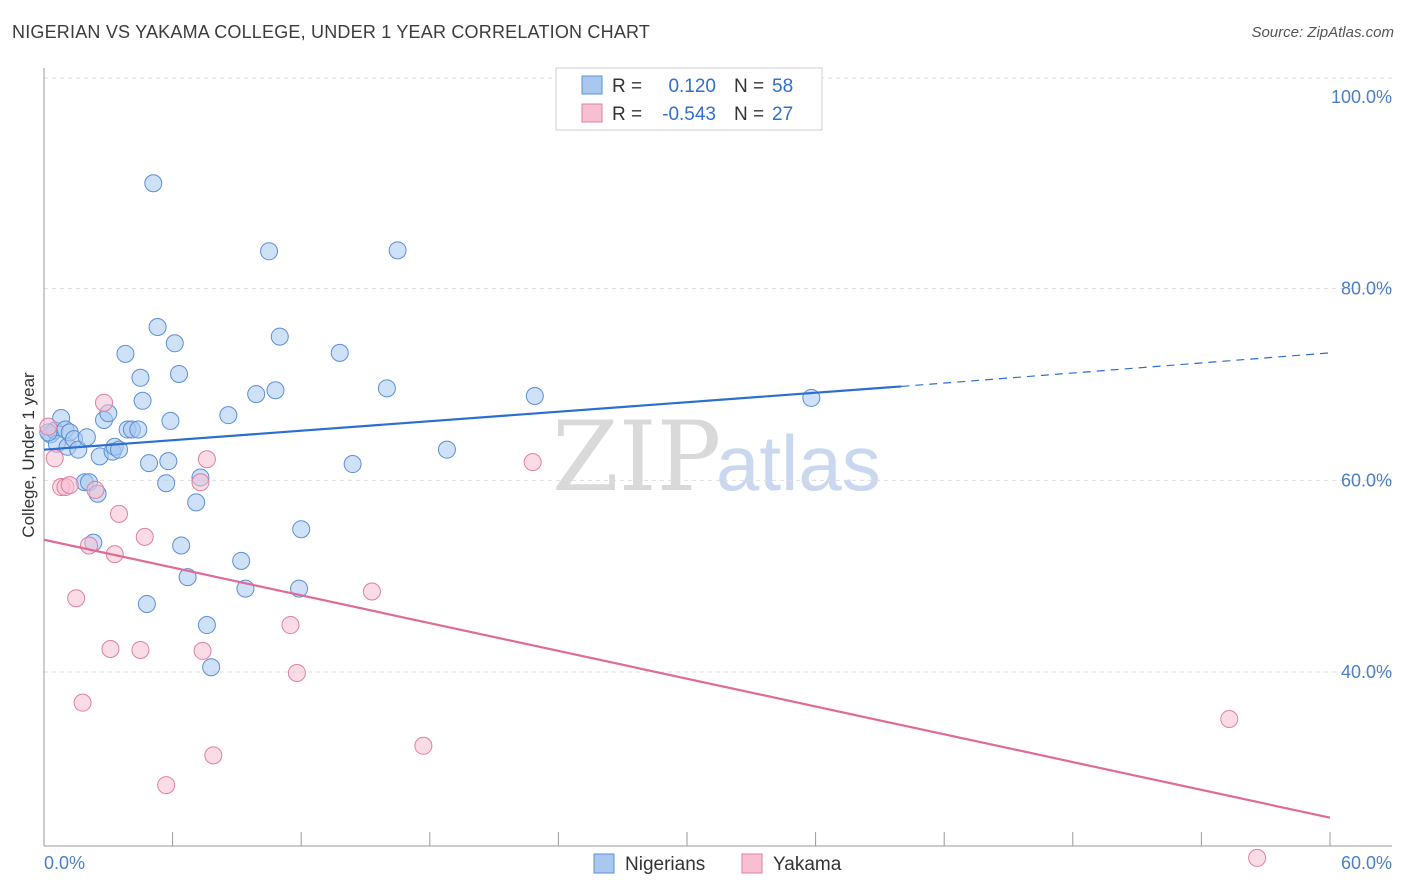  Describe the element at coordinates (1322, 32) in the screenshot. I see `chart-source: Source: ZipAtlas.com` at that location.